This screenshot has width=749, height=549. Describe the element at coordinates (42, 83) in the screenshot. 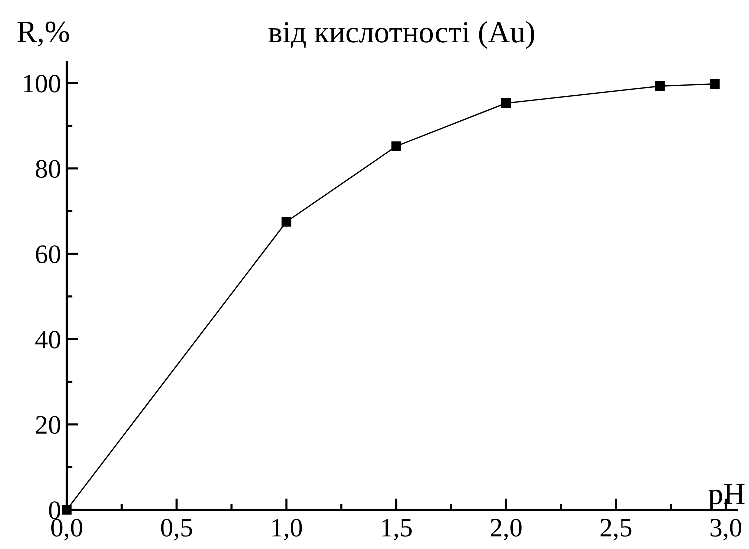

I see `y-tick-label: 100` at that location.